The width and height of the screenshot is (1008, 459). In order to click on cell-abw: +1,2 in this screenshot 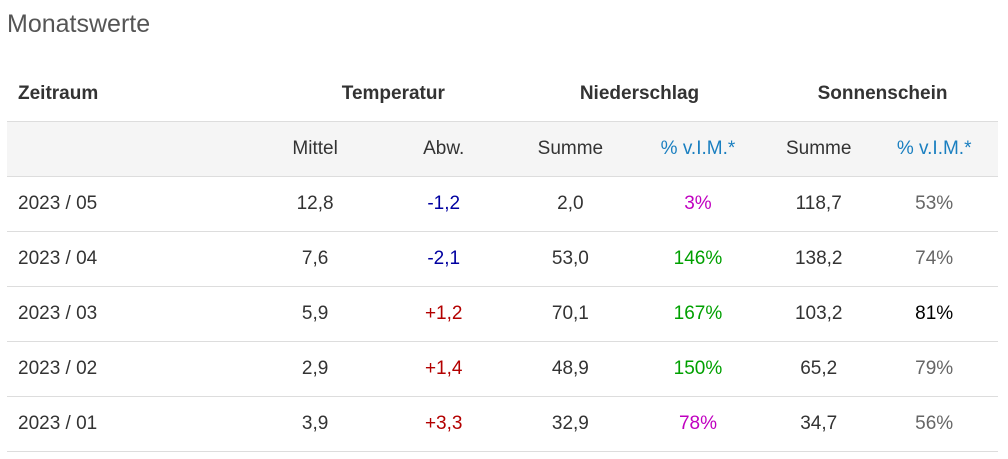, I will do `click(443, 314)`.